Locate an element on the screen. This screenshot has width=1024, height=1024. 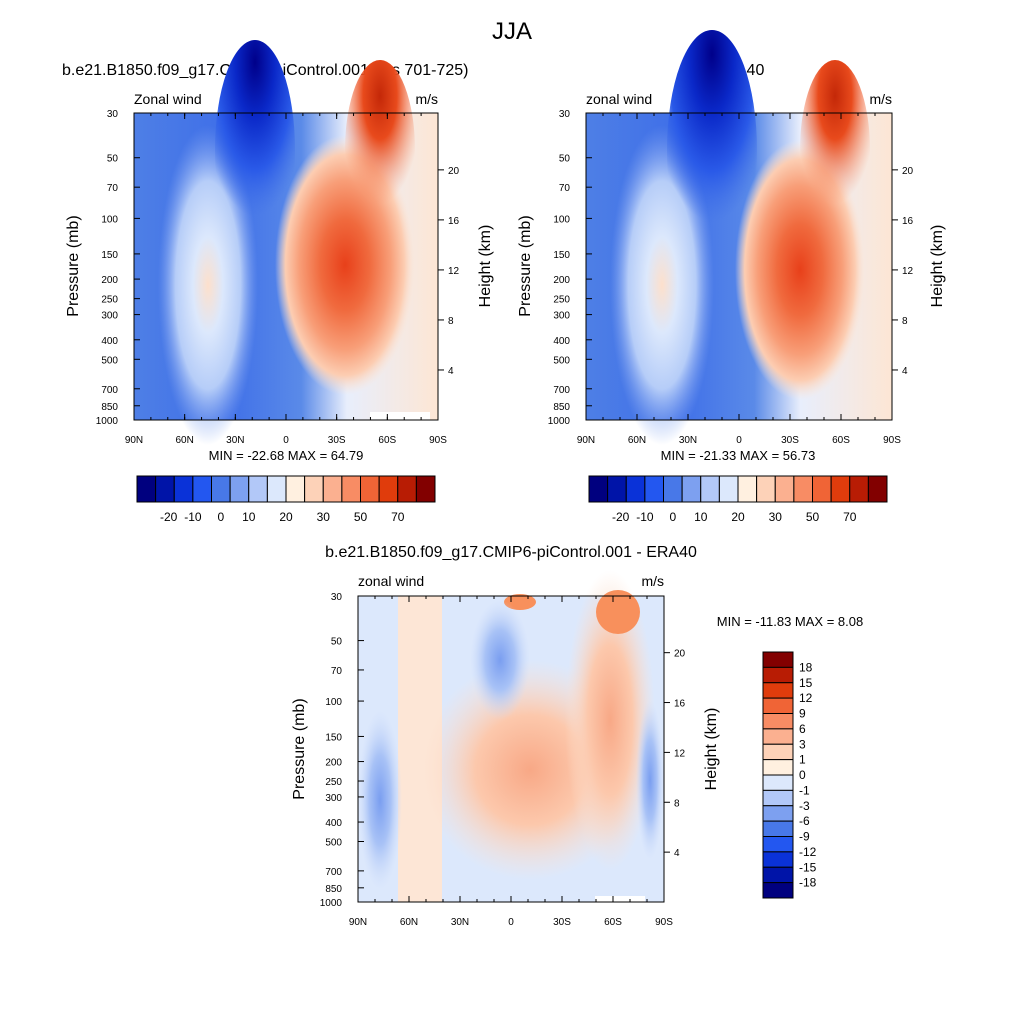
panel3-warm-core-south is located at coordinates (610, 720).